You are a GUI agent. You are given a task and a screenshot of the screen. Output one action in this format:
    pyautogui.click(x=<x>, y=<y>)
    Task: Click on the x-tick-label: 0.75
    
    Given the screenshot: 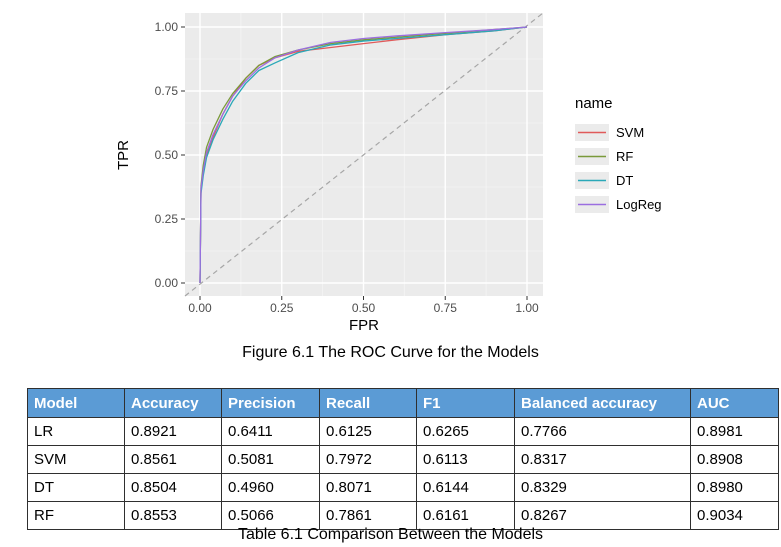 What is the action you would take?
    pyautogui.click(x=446, y=308)
    